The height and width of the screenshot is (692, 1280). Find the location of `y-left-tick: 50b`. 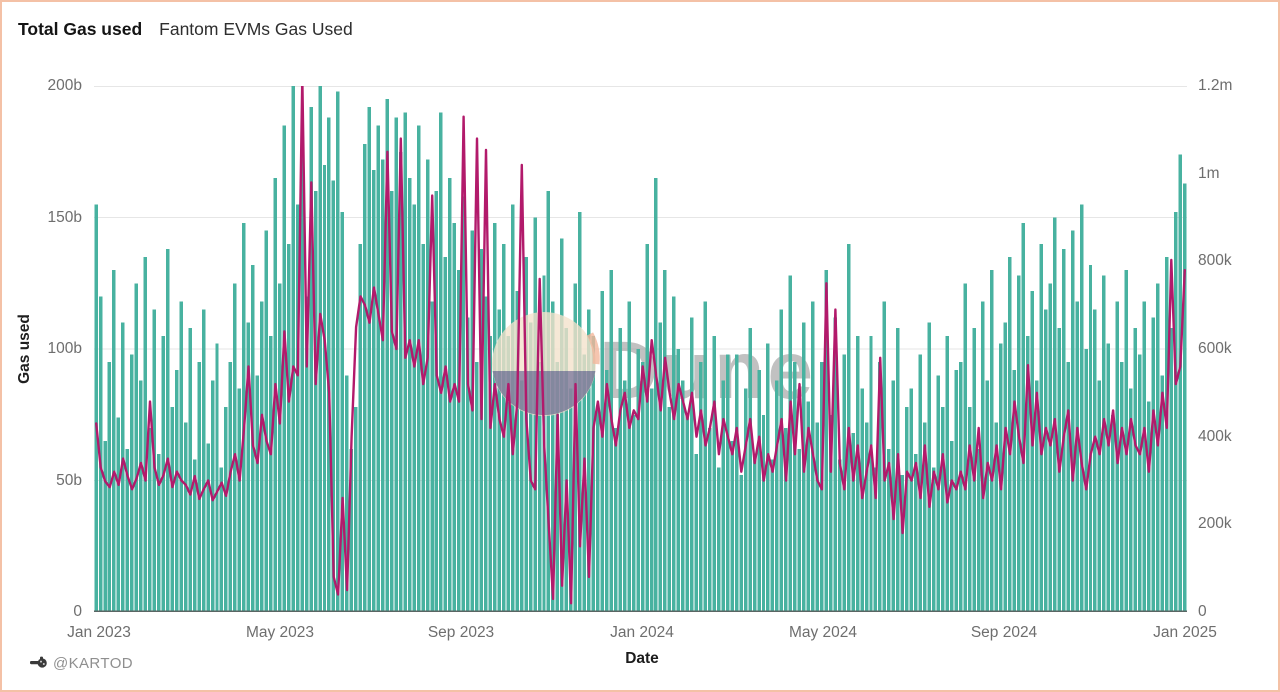

y-left-tick: 50b is located at coordinates (69, 480).